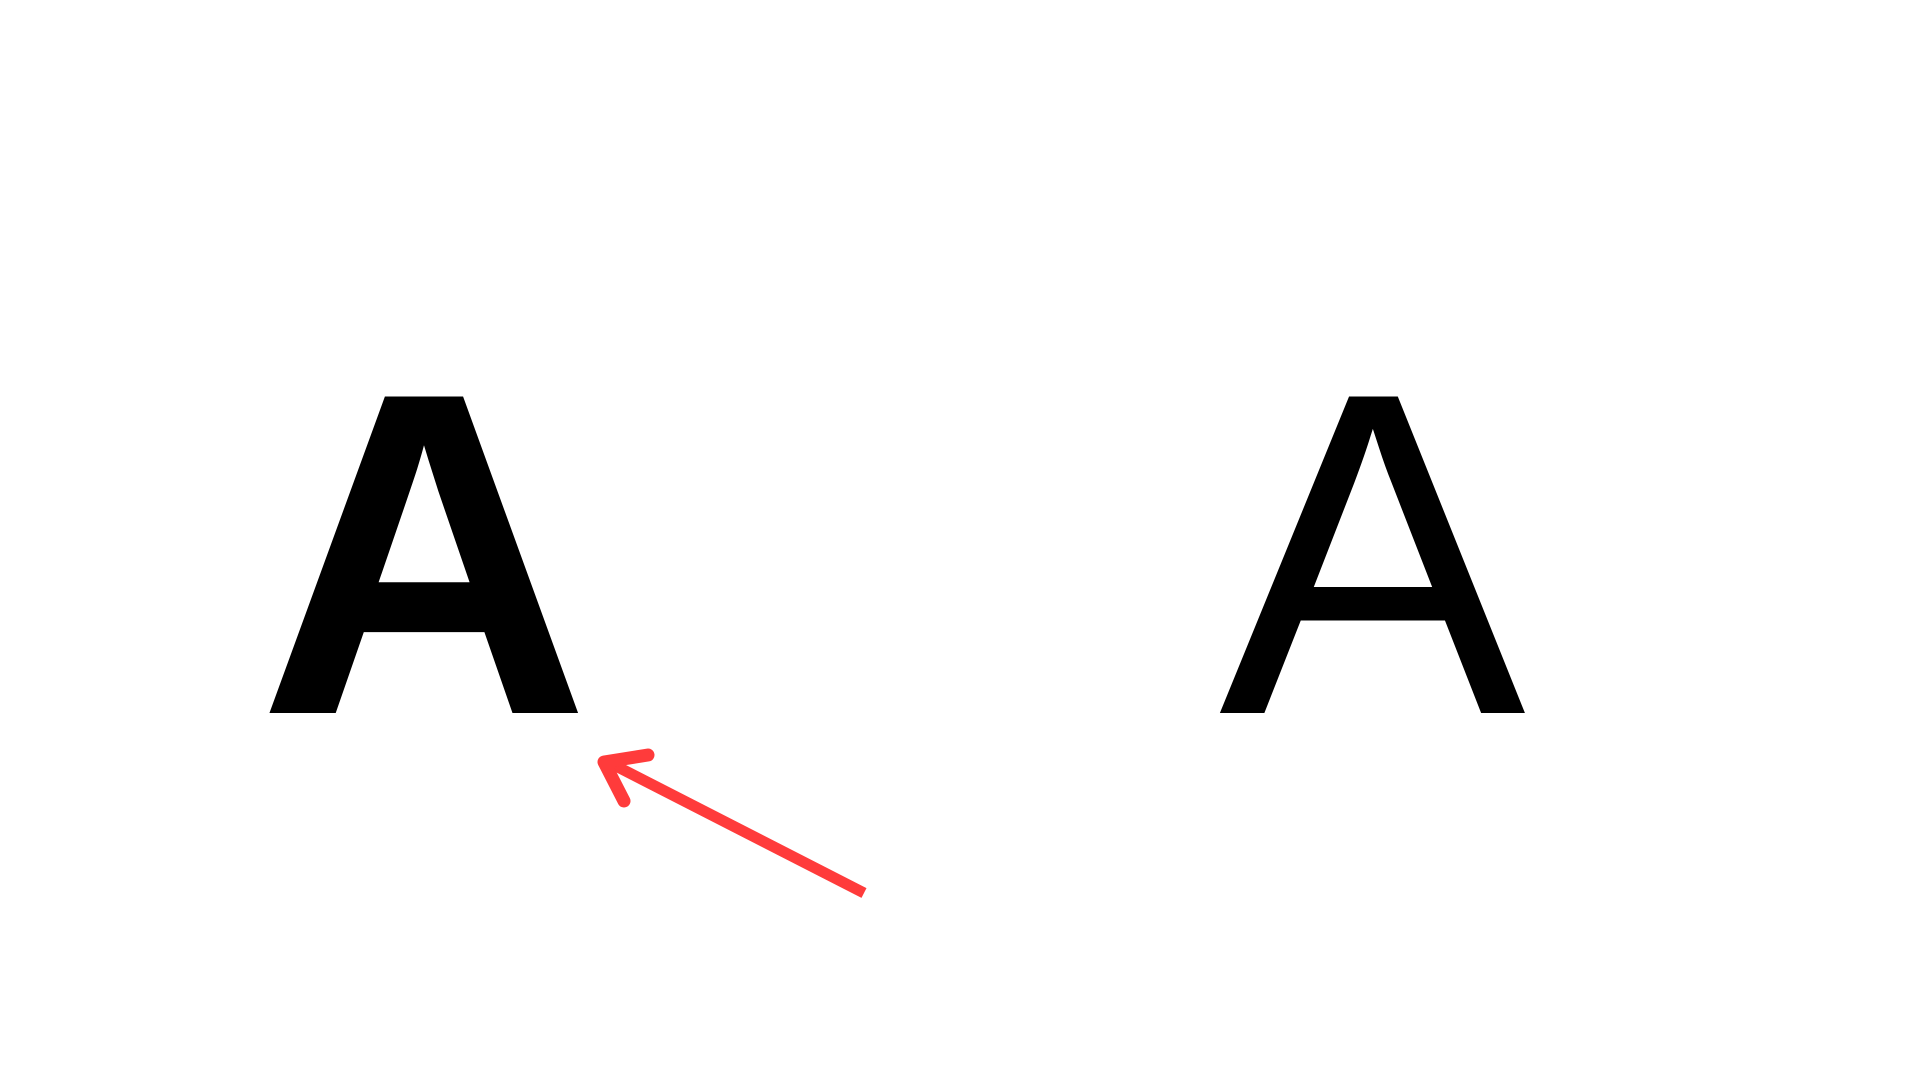 The width and height of the screenshot is (1920, 1080). I want to click on letter-a-bold: A, so click(424, 554).